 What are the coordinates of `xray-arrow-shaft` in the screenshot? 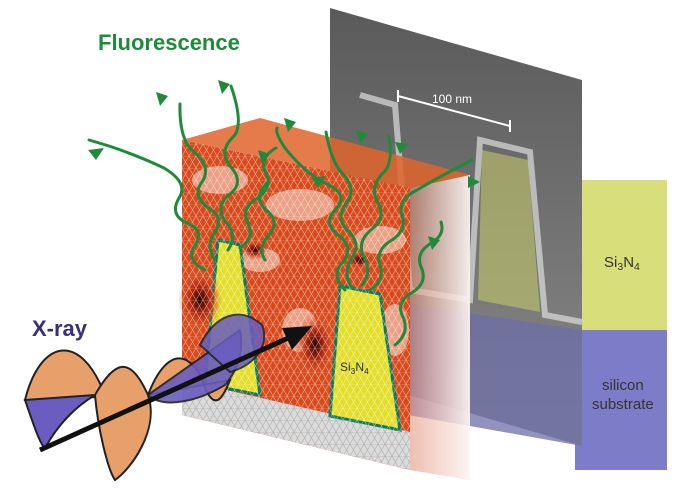 It's located at (167, 392).